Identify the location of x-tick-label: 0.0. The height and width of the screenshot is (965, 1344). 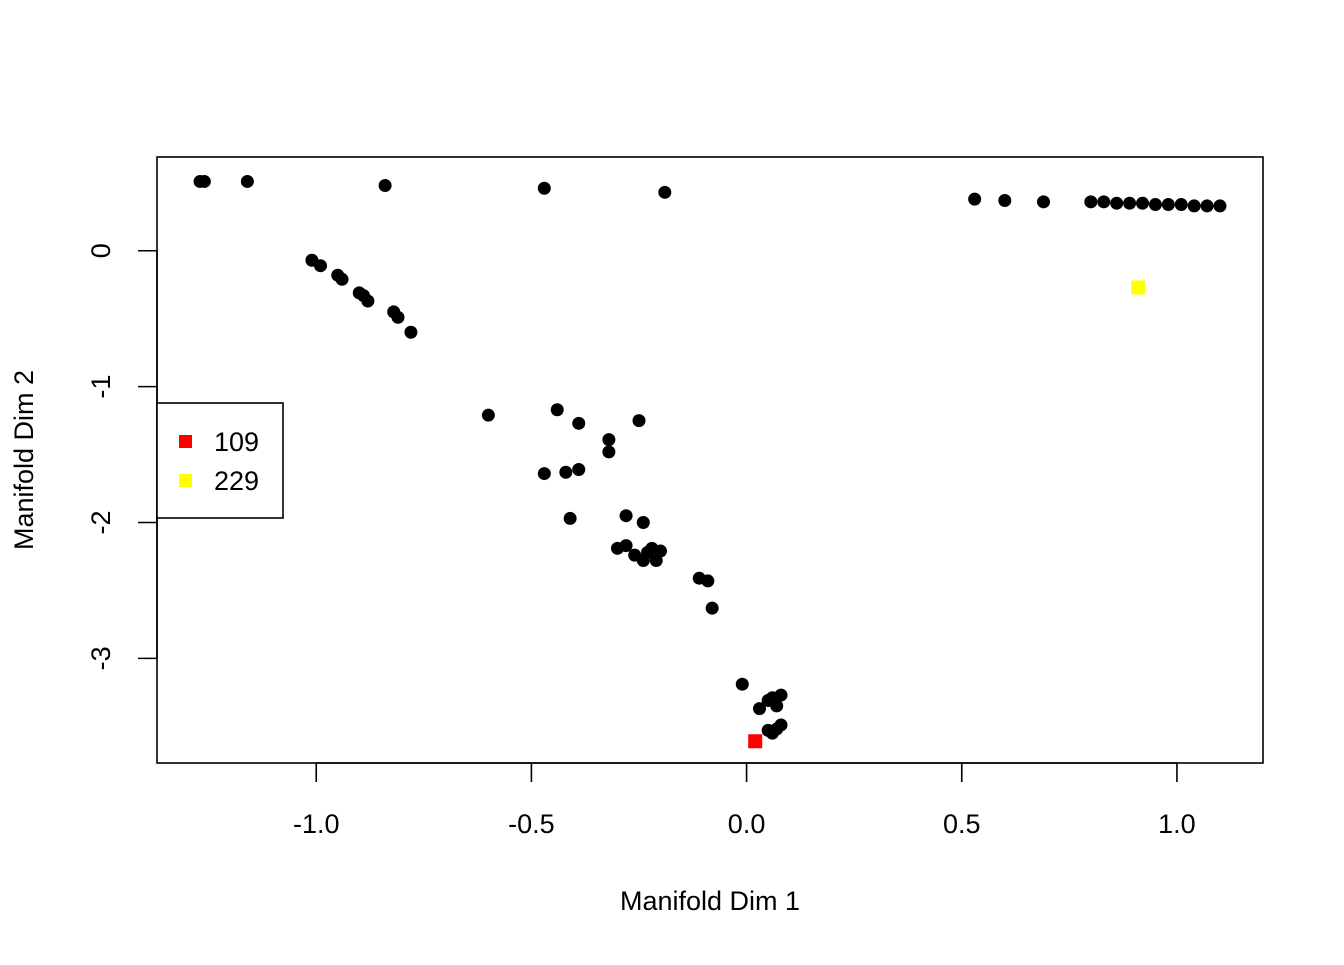
(747, 824).